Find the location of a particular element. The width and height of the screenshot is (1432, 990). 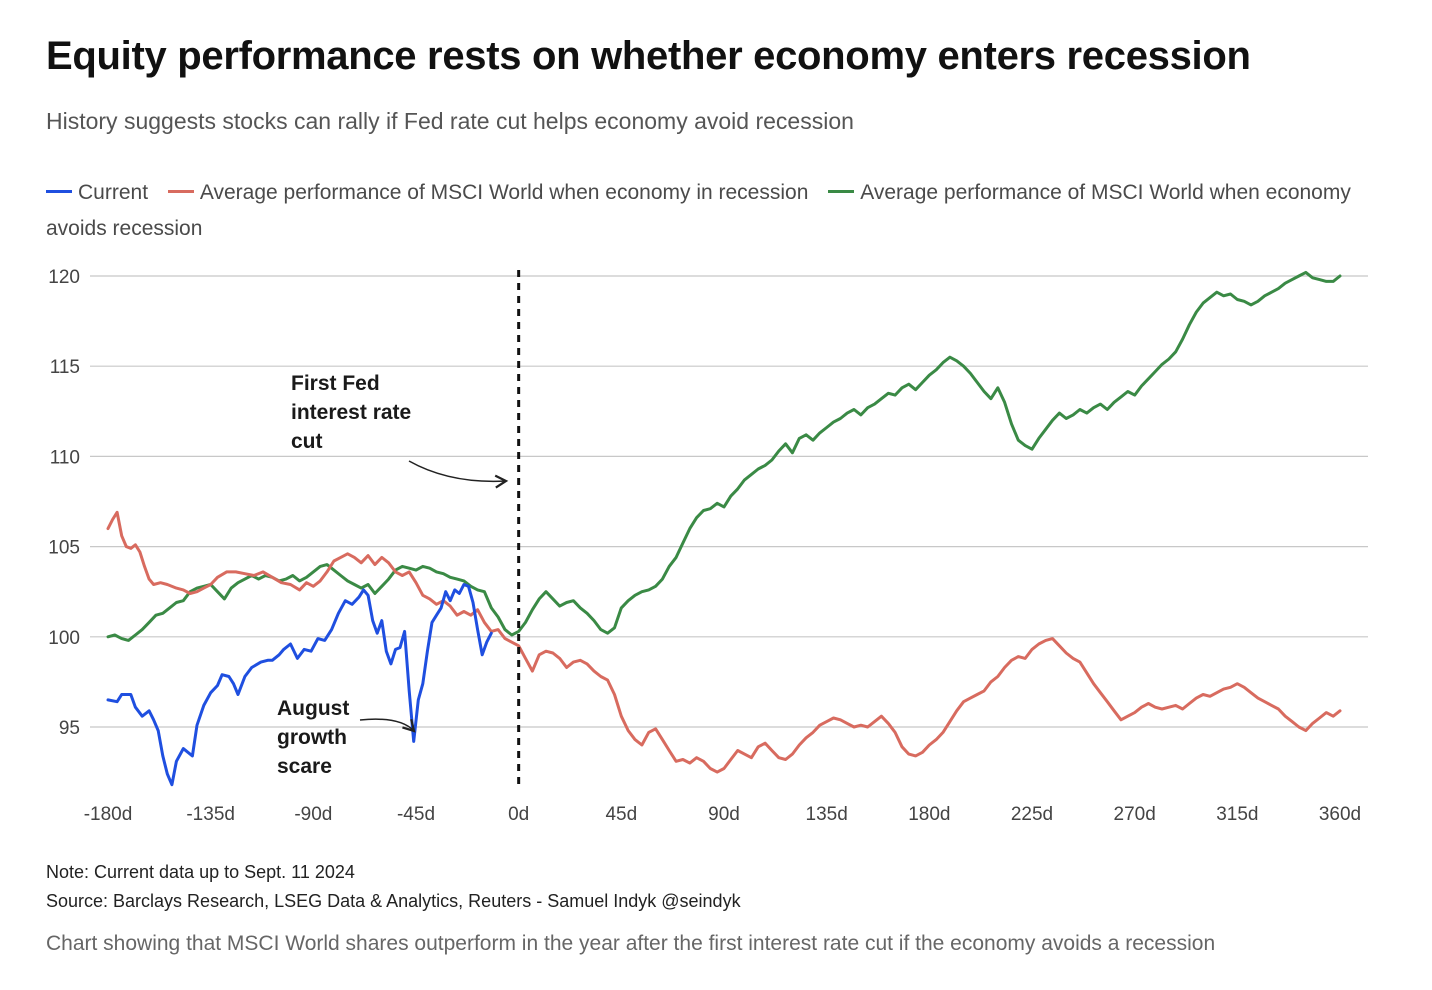

legend-swatch-no-recession is located at coordinates (841, 191).